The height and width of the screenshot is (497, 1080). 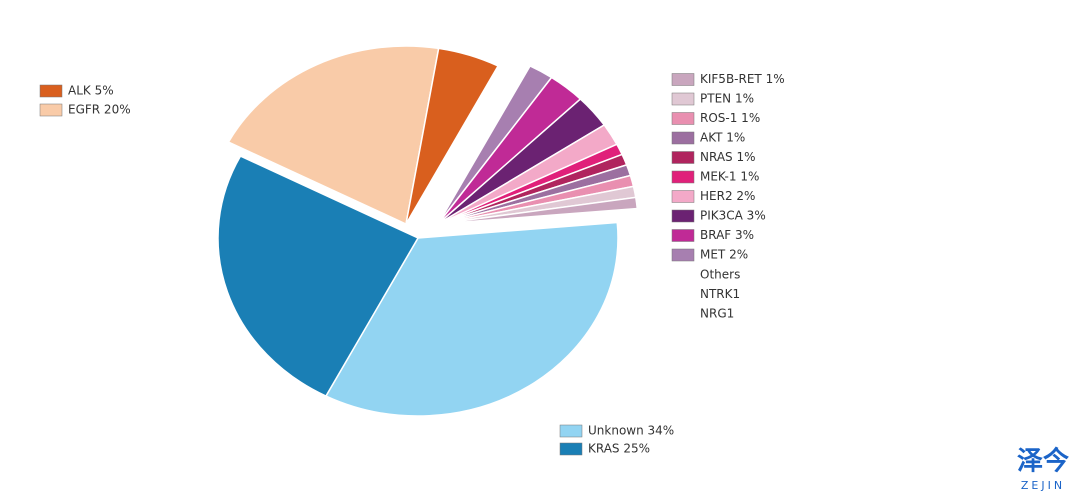 What do you see at coordinates (99, 110) in the screenshot?
I see `legend-label: EGFR 20%` at bounding box center [99, 110].